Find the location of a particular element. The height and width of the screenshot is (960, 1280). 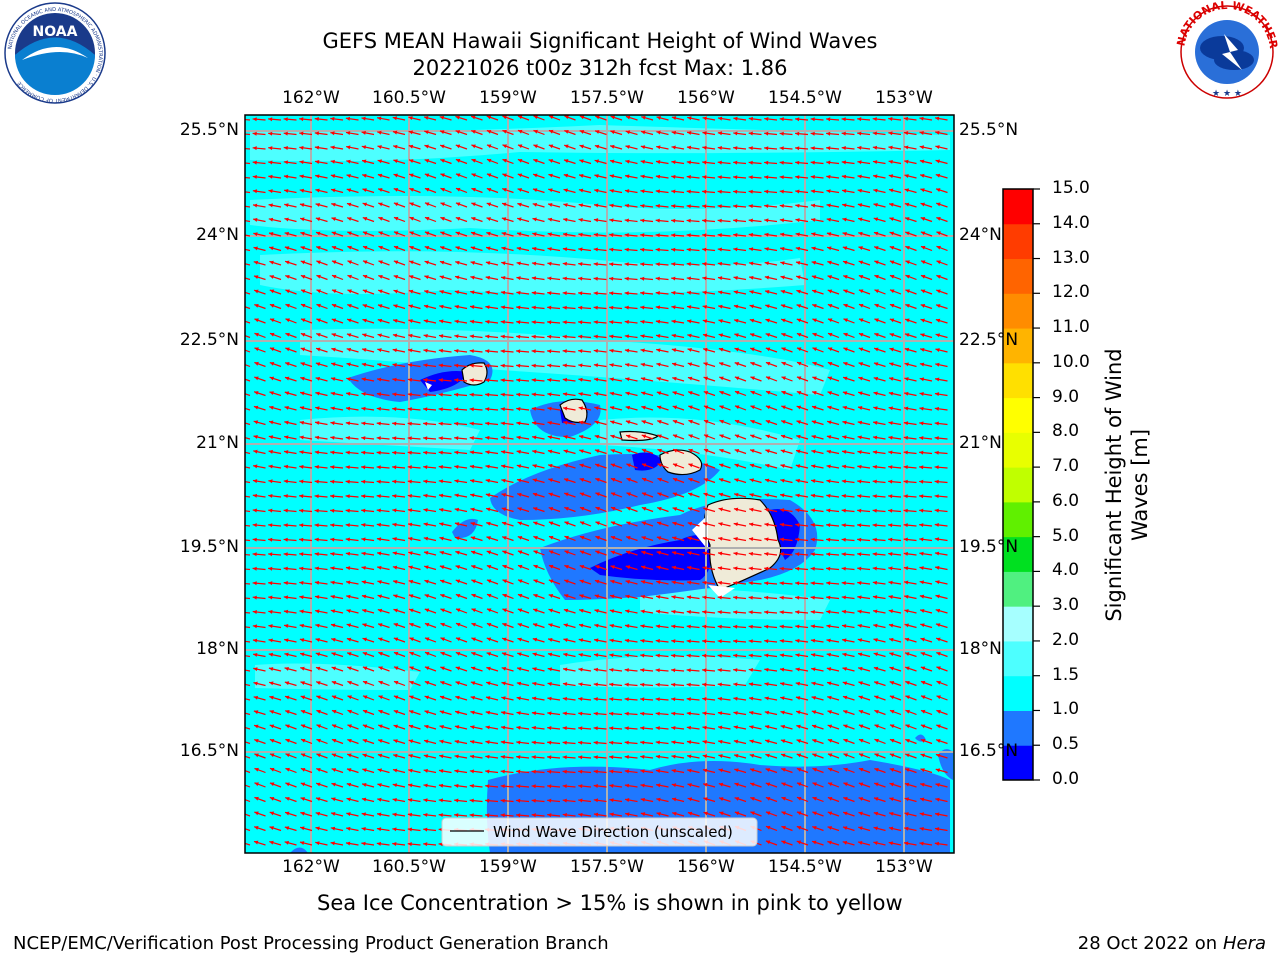

colorbar-label-line1: Significant Height of Wind is located at coordinates (1114, 485).